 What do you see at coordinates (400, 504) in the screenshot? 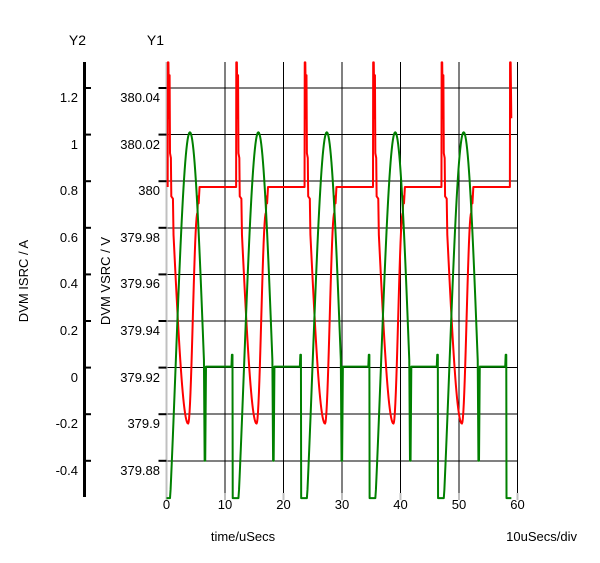
I see `x-tick-label: 40` at bounding box center [400, 504].